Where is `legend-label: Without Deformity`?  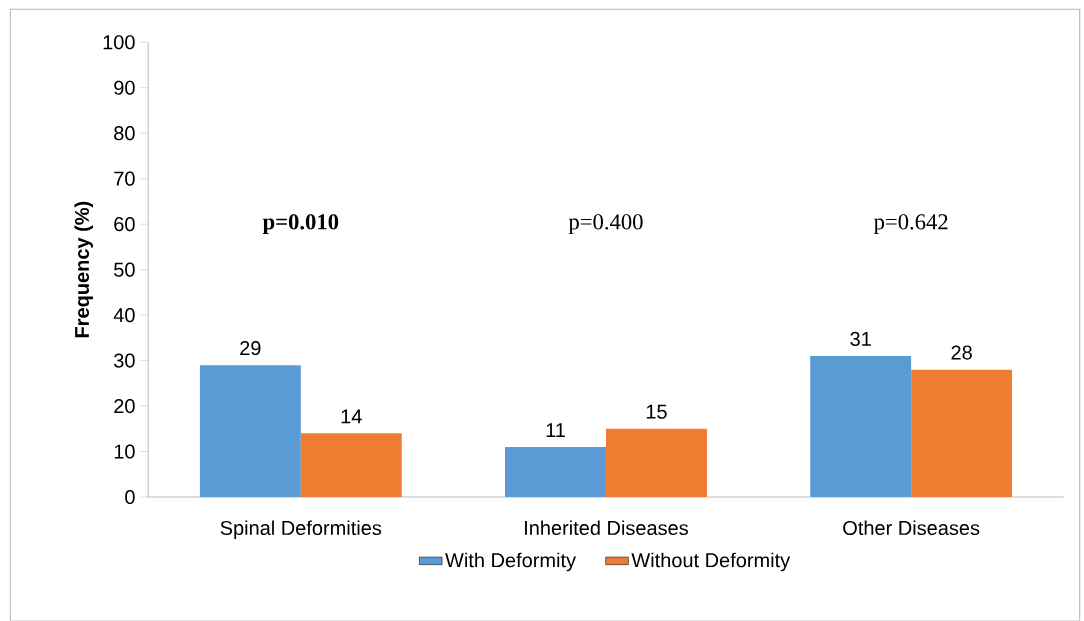
legend-label: Without Deformity is located at coordinates (711, 562).